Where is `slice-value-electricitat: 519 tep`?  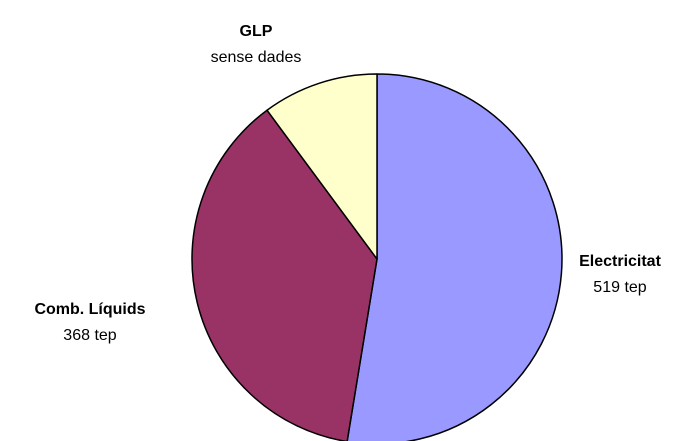
slice-value-electricitat: 519 tep is located at coordinates (619, 287).